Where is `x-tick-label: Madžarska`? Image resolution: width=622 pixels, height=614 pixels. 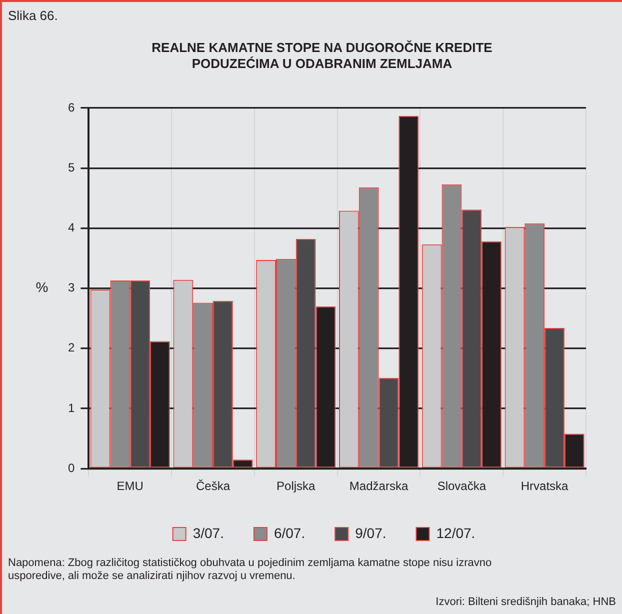
x-tick-label: Madžarska is located at coordinates (378, 486).